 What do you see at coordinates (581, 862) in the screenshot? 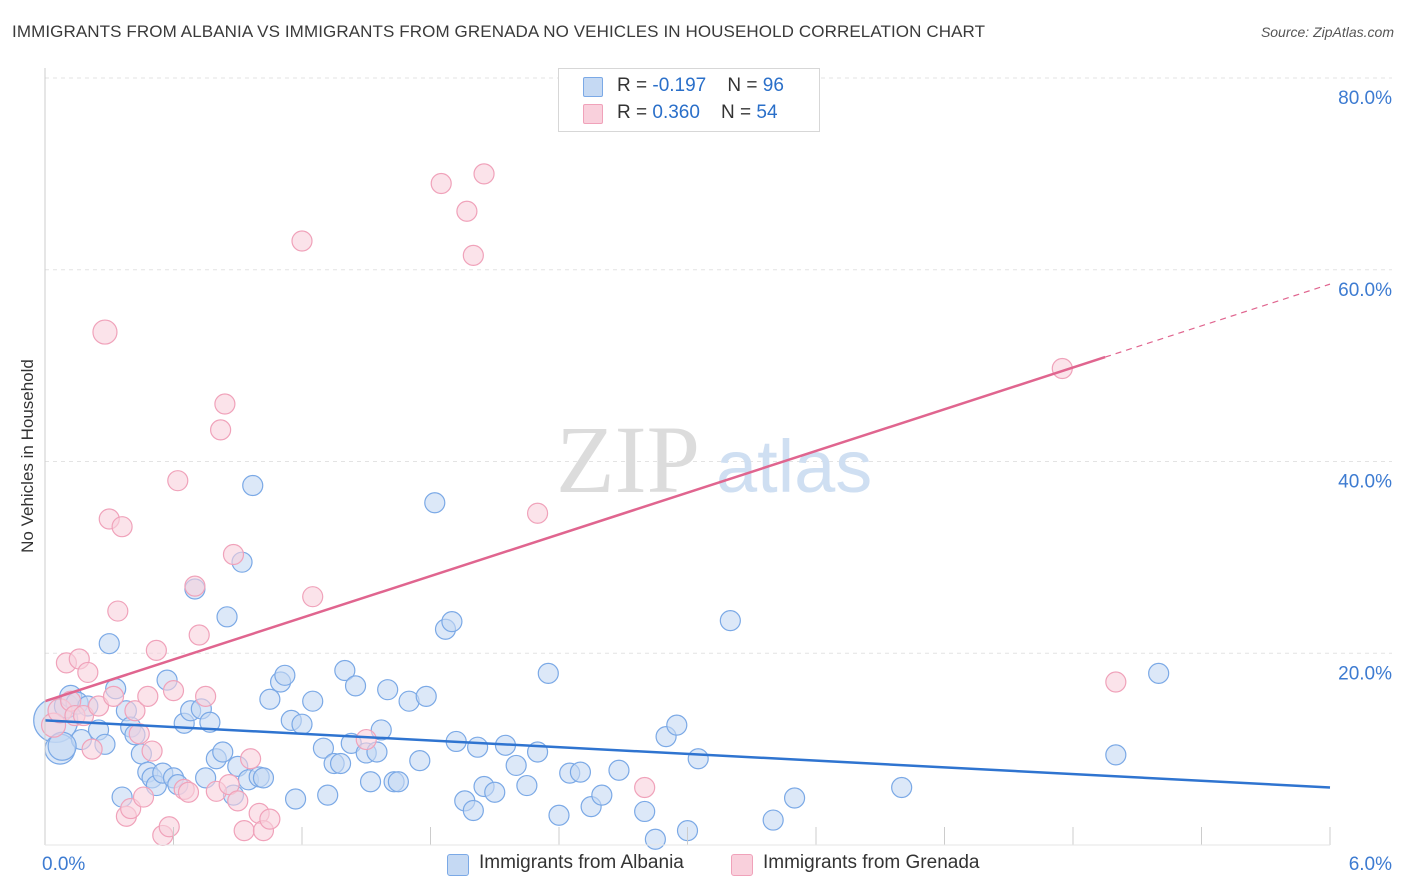
I see `bottom-albania-label: Immigrants from Albania` at bounding box center [581, 862].